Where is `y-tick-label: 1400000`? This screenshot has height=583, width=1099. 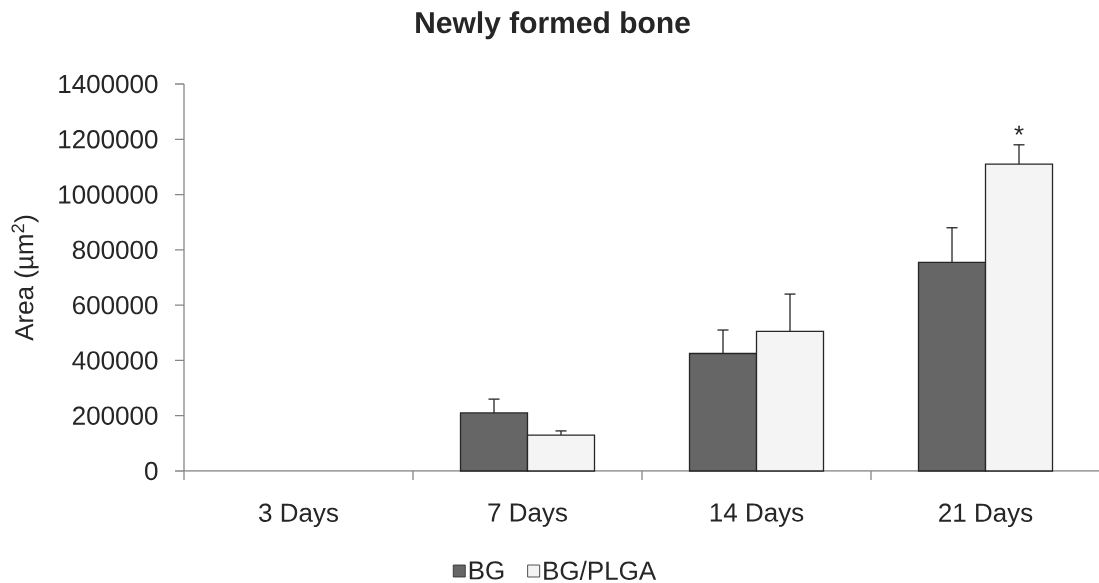
y-tick-label: 1400000 is located at coordinates (108, 84).